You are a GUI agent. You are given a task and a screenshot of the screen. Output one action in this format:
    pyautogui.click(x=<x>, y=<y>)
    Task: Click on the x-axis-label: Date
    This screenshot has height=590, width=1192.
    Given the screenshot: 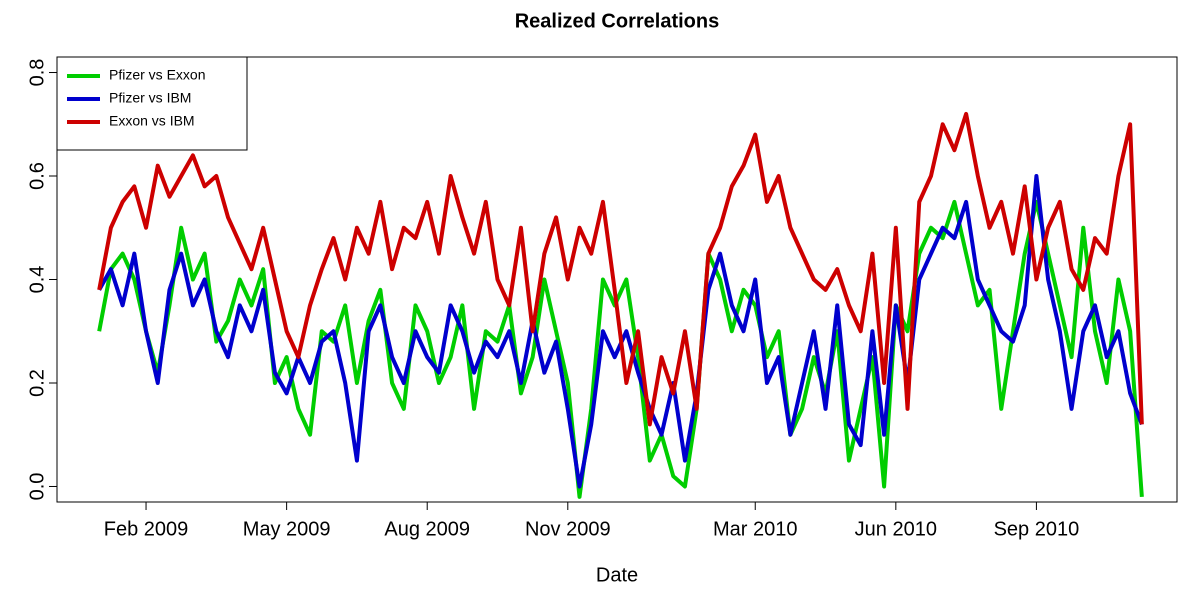 What is the action you would take?
    pyautogui.click(x=617, y=575)
    